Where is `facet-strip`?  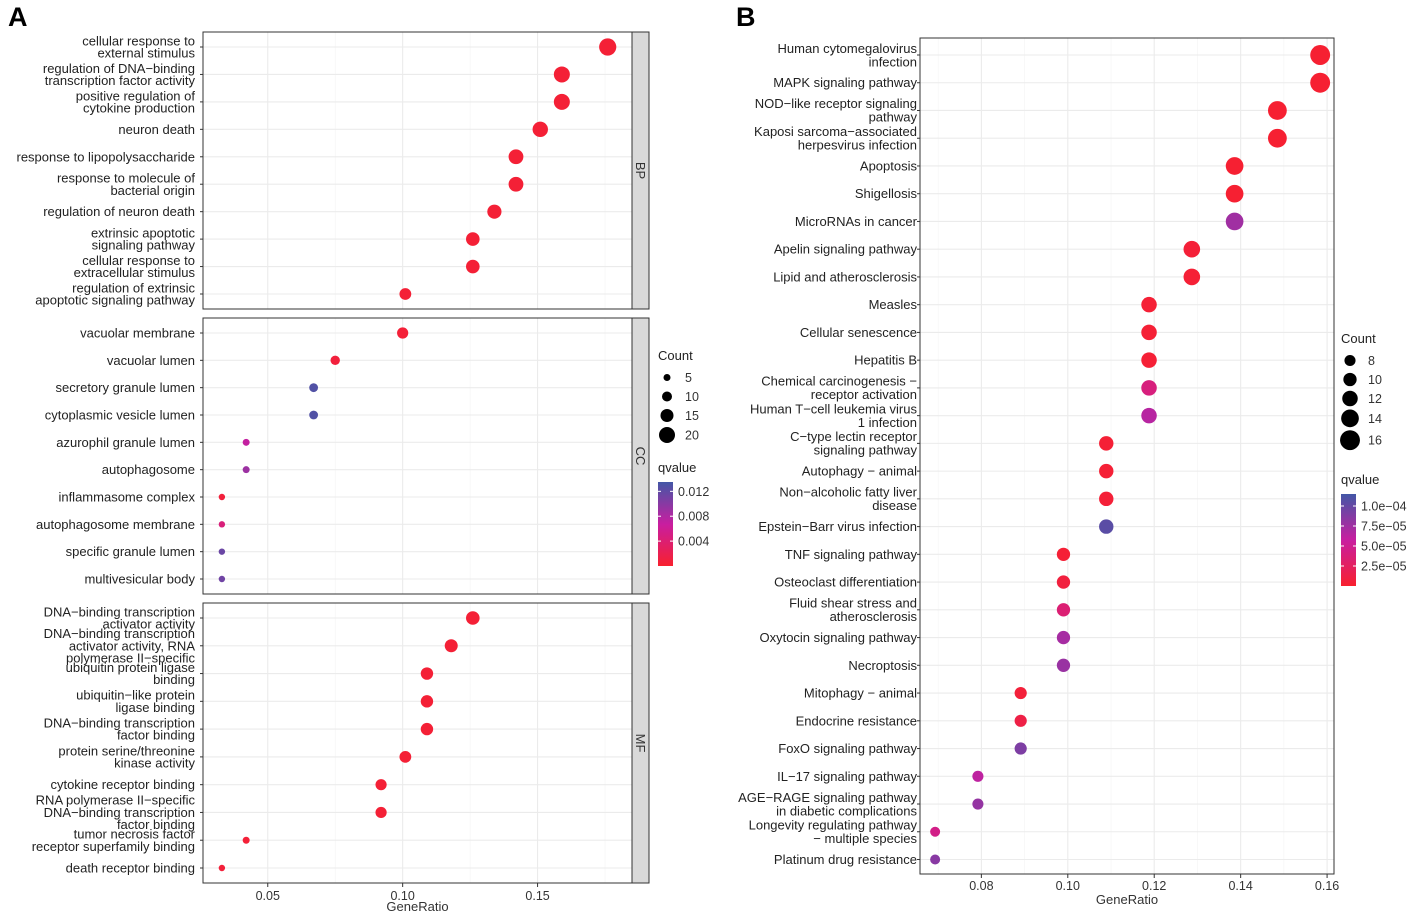 facet-strip is located at coordinates (640, 743).